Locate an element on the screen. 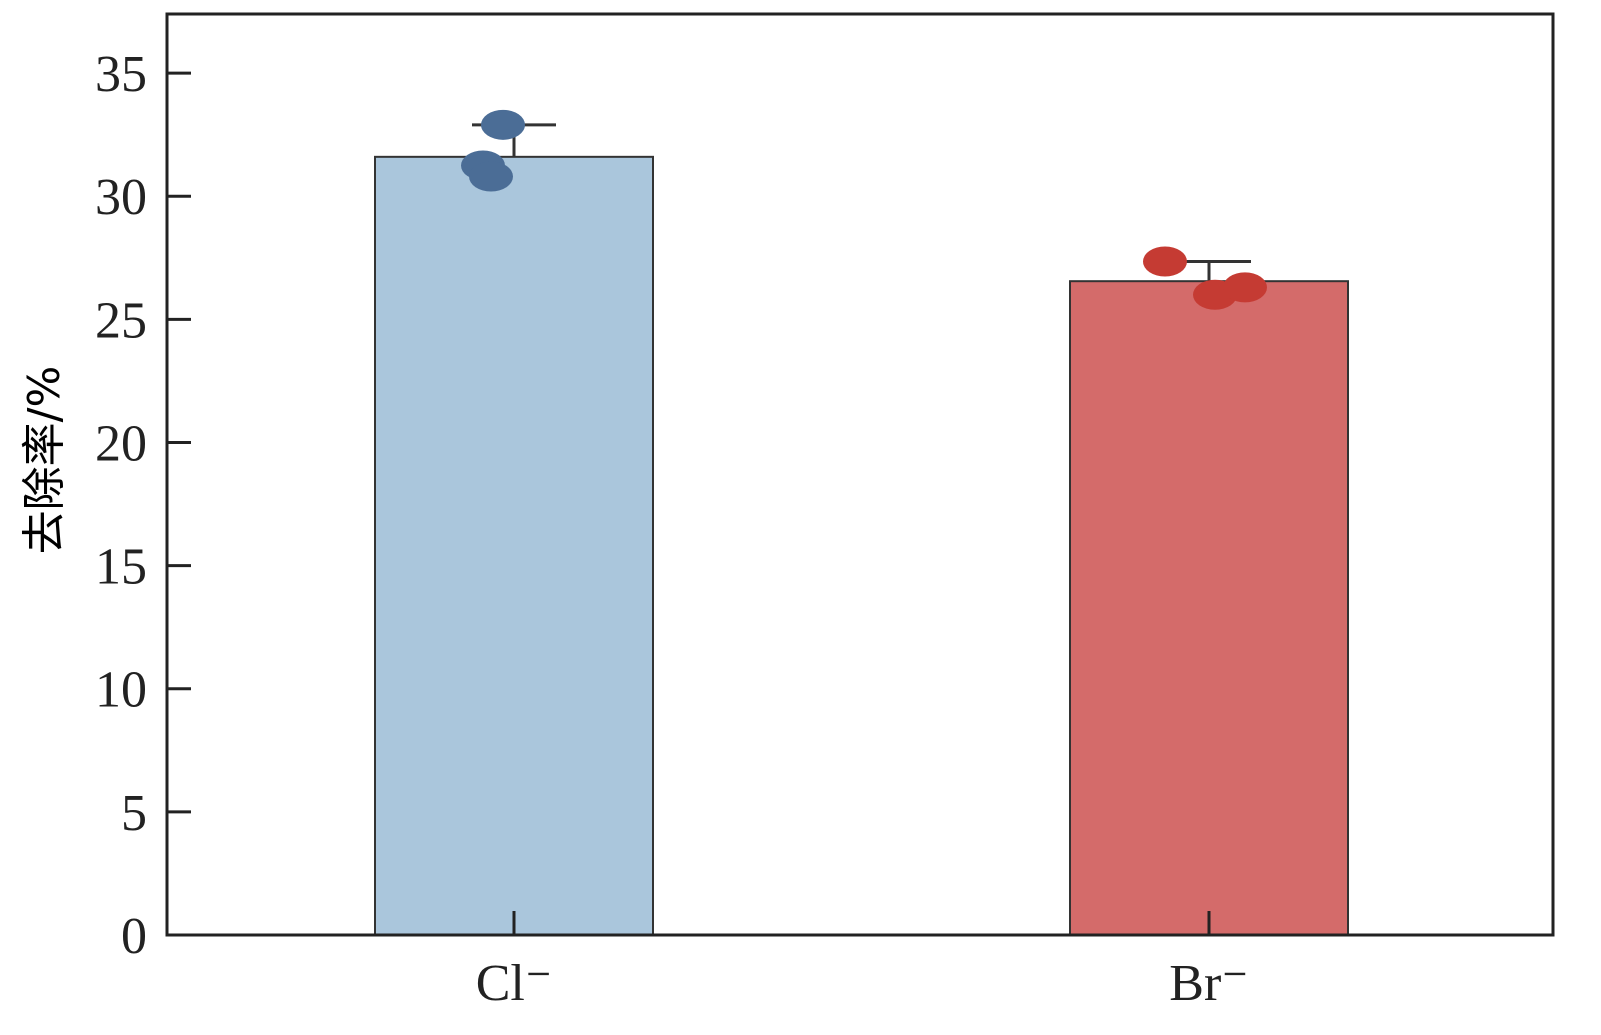 The height and width of the screenshot is (1035, 1601). y-tick-label: 0 is located at coordinates (134, 936).